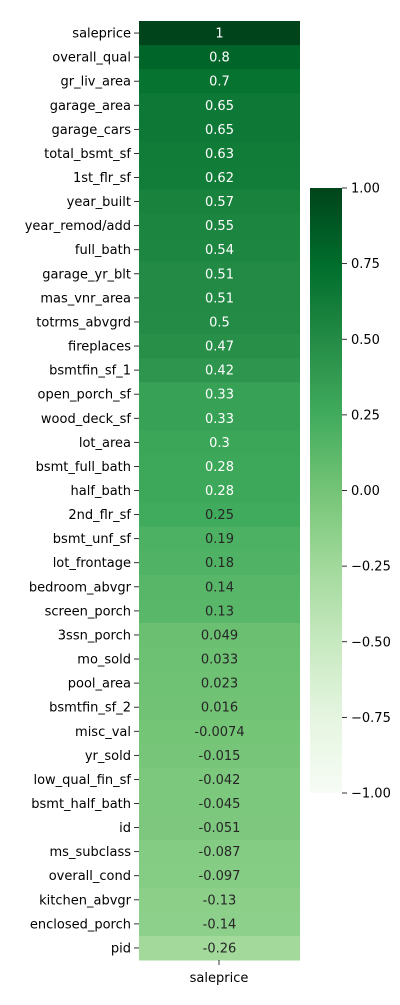 This screenshot has height=1005, width=400. I want to click on row-label: screen_porch, so click(88, 611).